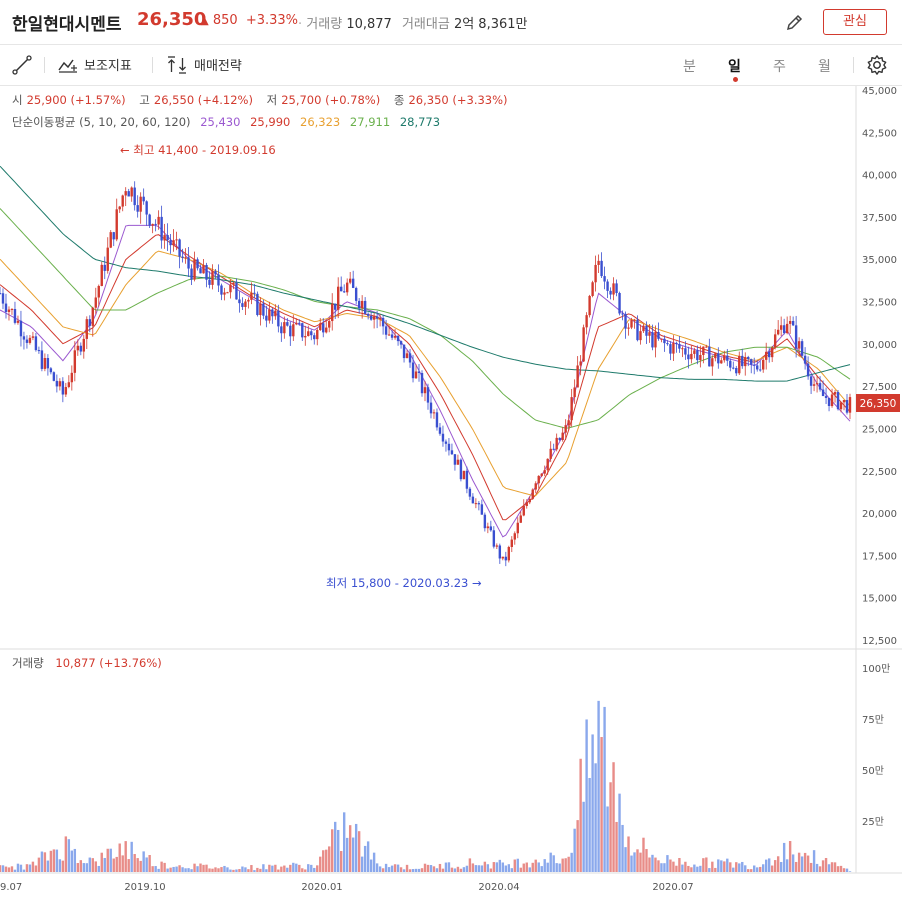 The height and width of the screenshot is (903, 902). What do you see at coordinates (877, 65) in the screenshot?
I see `gear-icon` at bounding box center [877, 65].